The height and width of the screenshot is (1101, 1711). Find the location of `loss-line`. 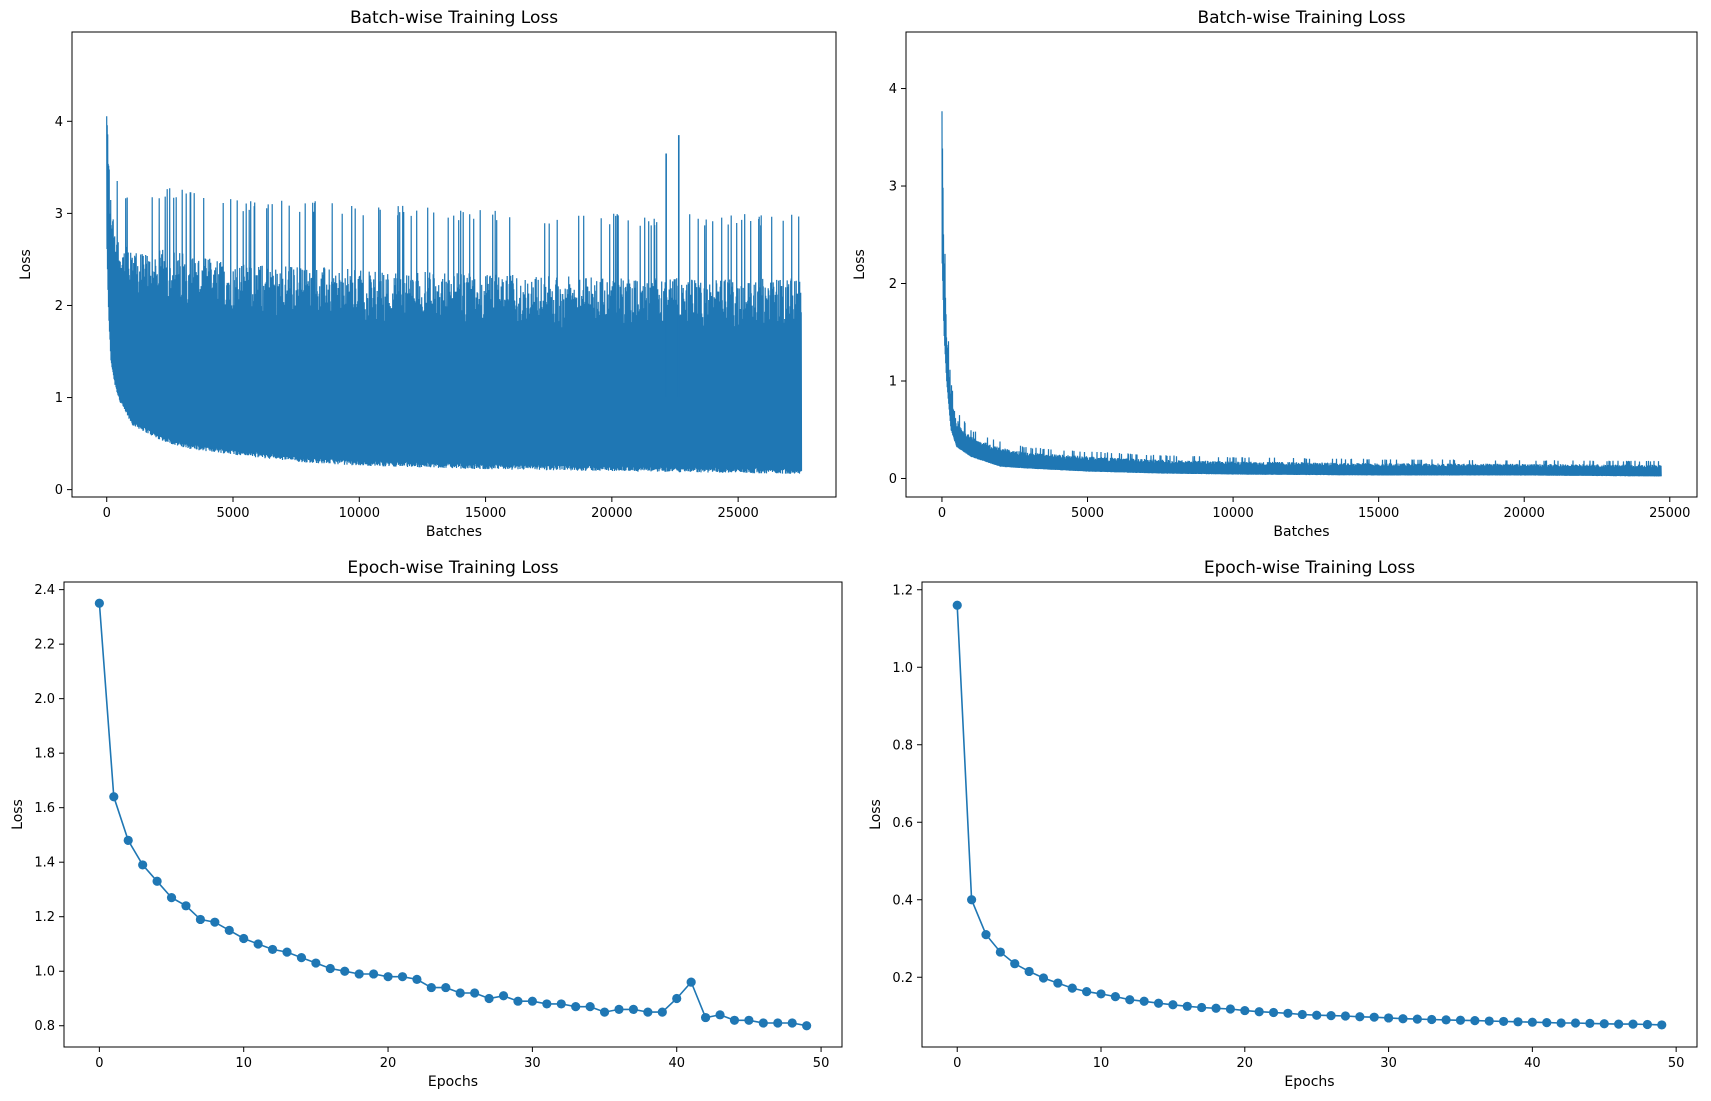

loss-line is located at coordinates (1301, 294).